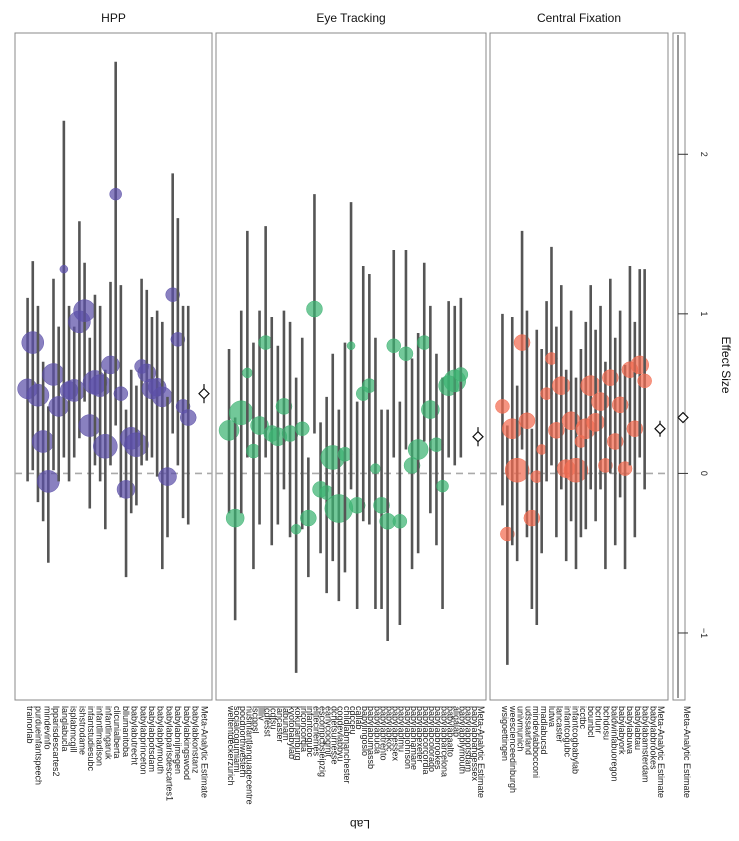  Describe the element at coordinates (599, 720) in the screenshot. I see `lab-label: bcrlunr` at that location.